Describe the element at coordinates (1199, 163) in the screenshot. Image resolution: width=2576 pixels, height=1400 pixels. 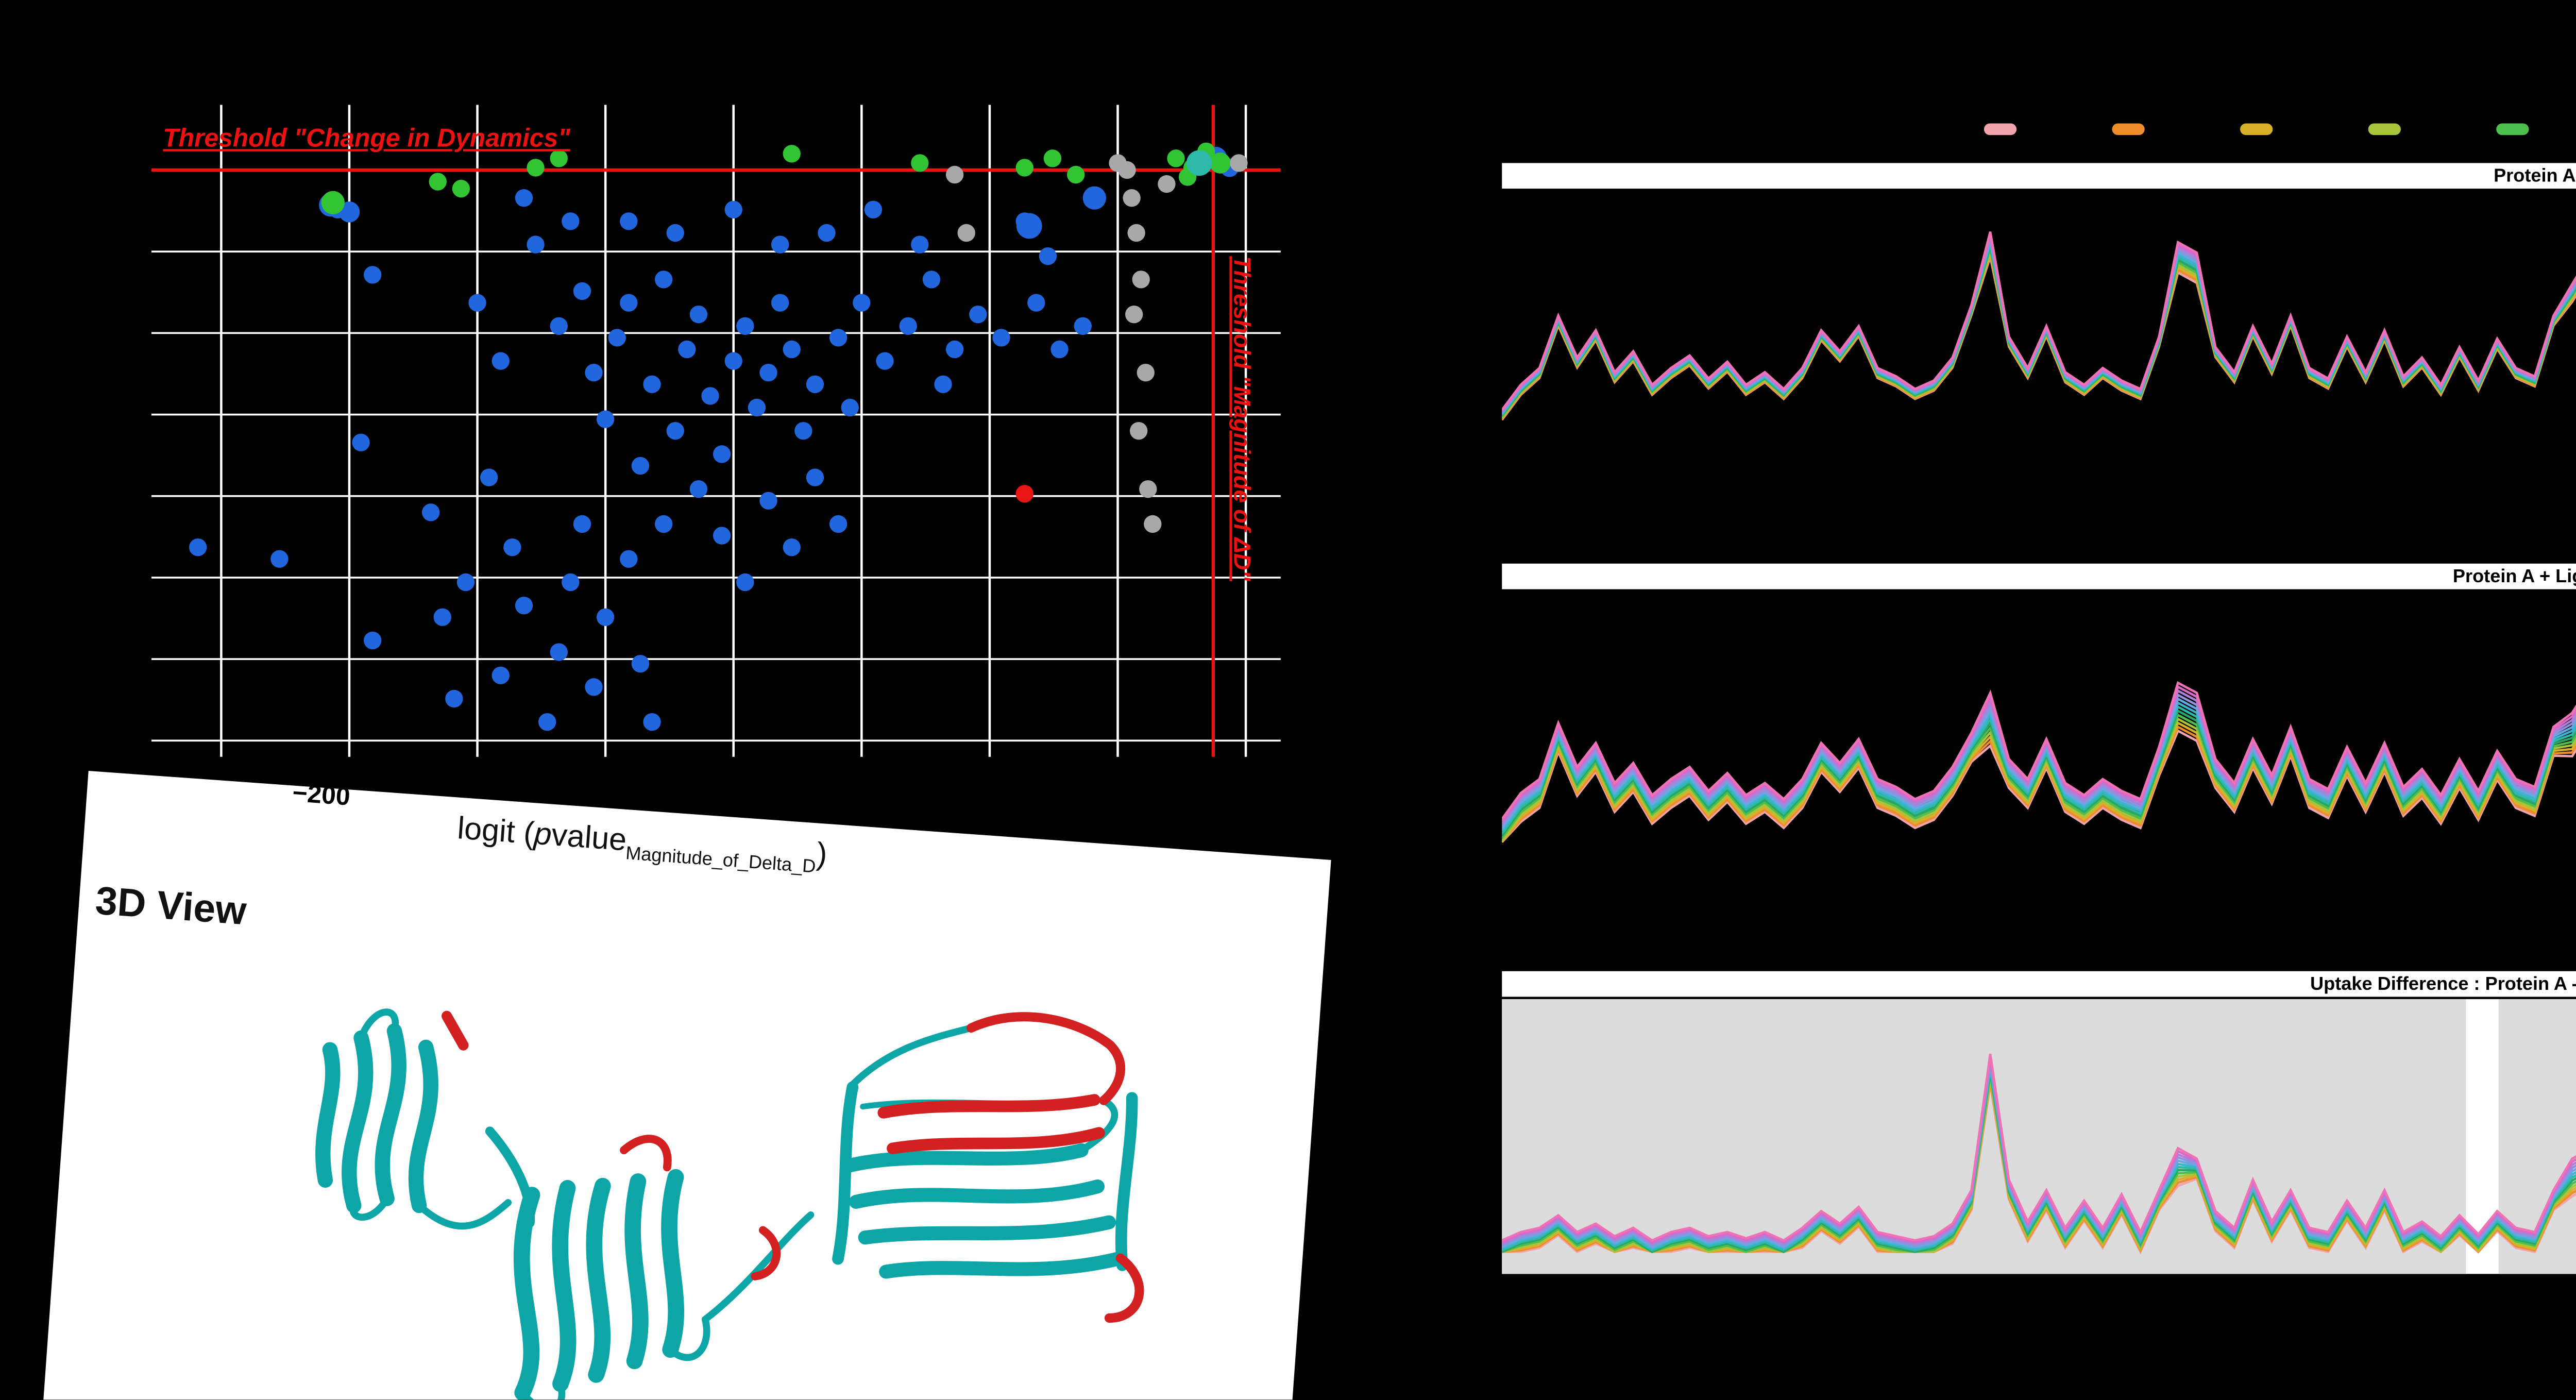
I see `scatter-point-teal` at that location.